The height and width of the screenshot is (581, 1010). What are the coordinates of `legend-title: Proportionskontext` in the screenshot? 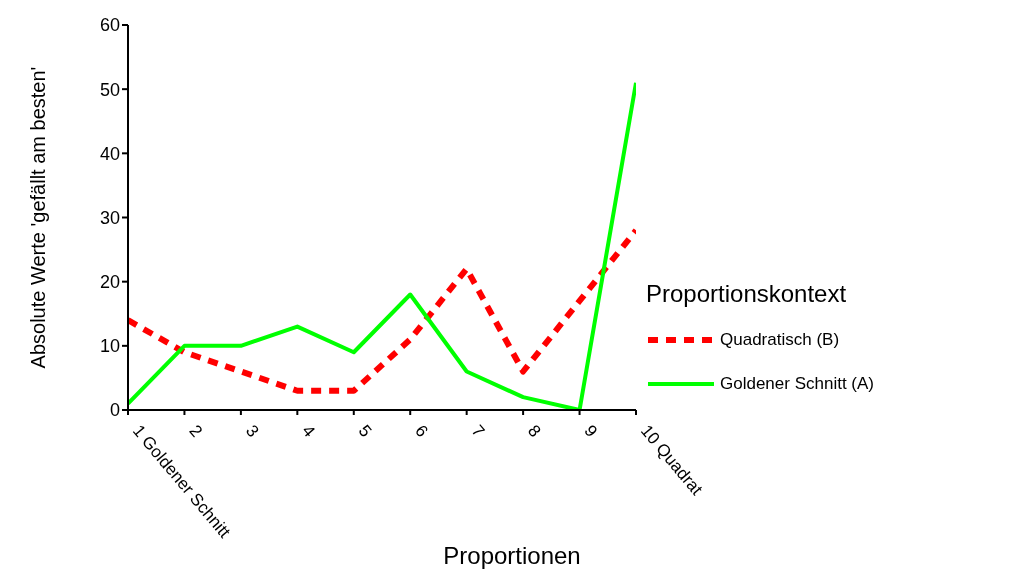 It's located at (747, 294).